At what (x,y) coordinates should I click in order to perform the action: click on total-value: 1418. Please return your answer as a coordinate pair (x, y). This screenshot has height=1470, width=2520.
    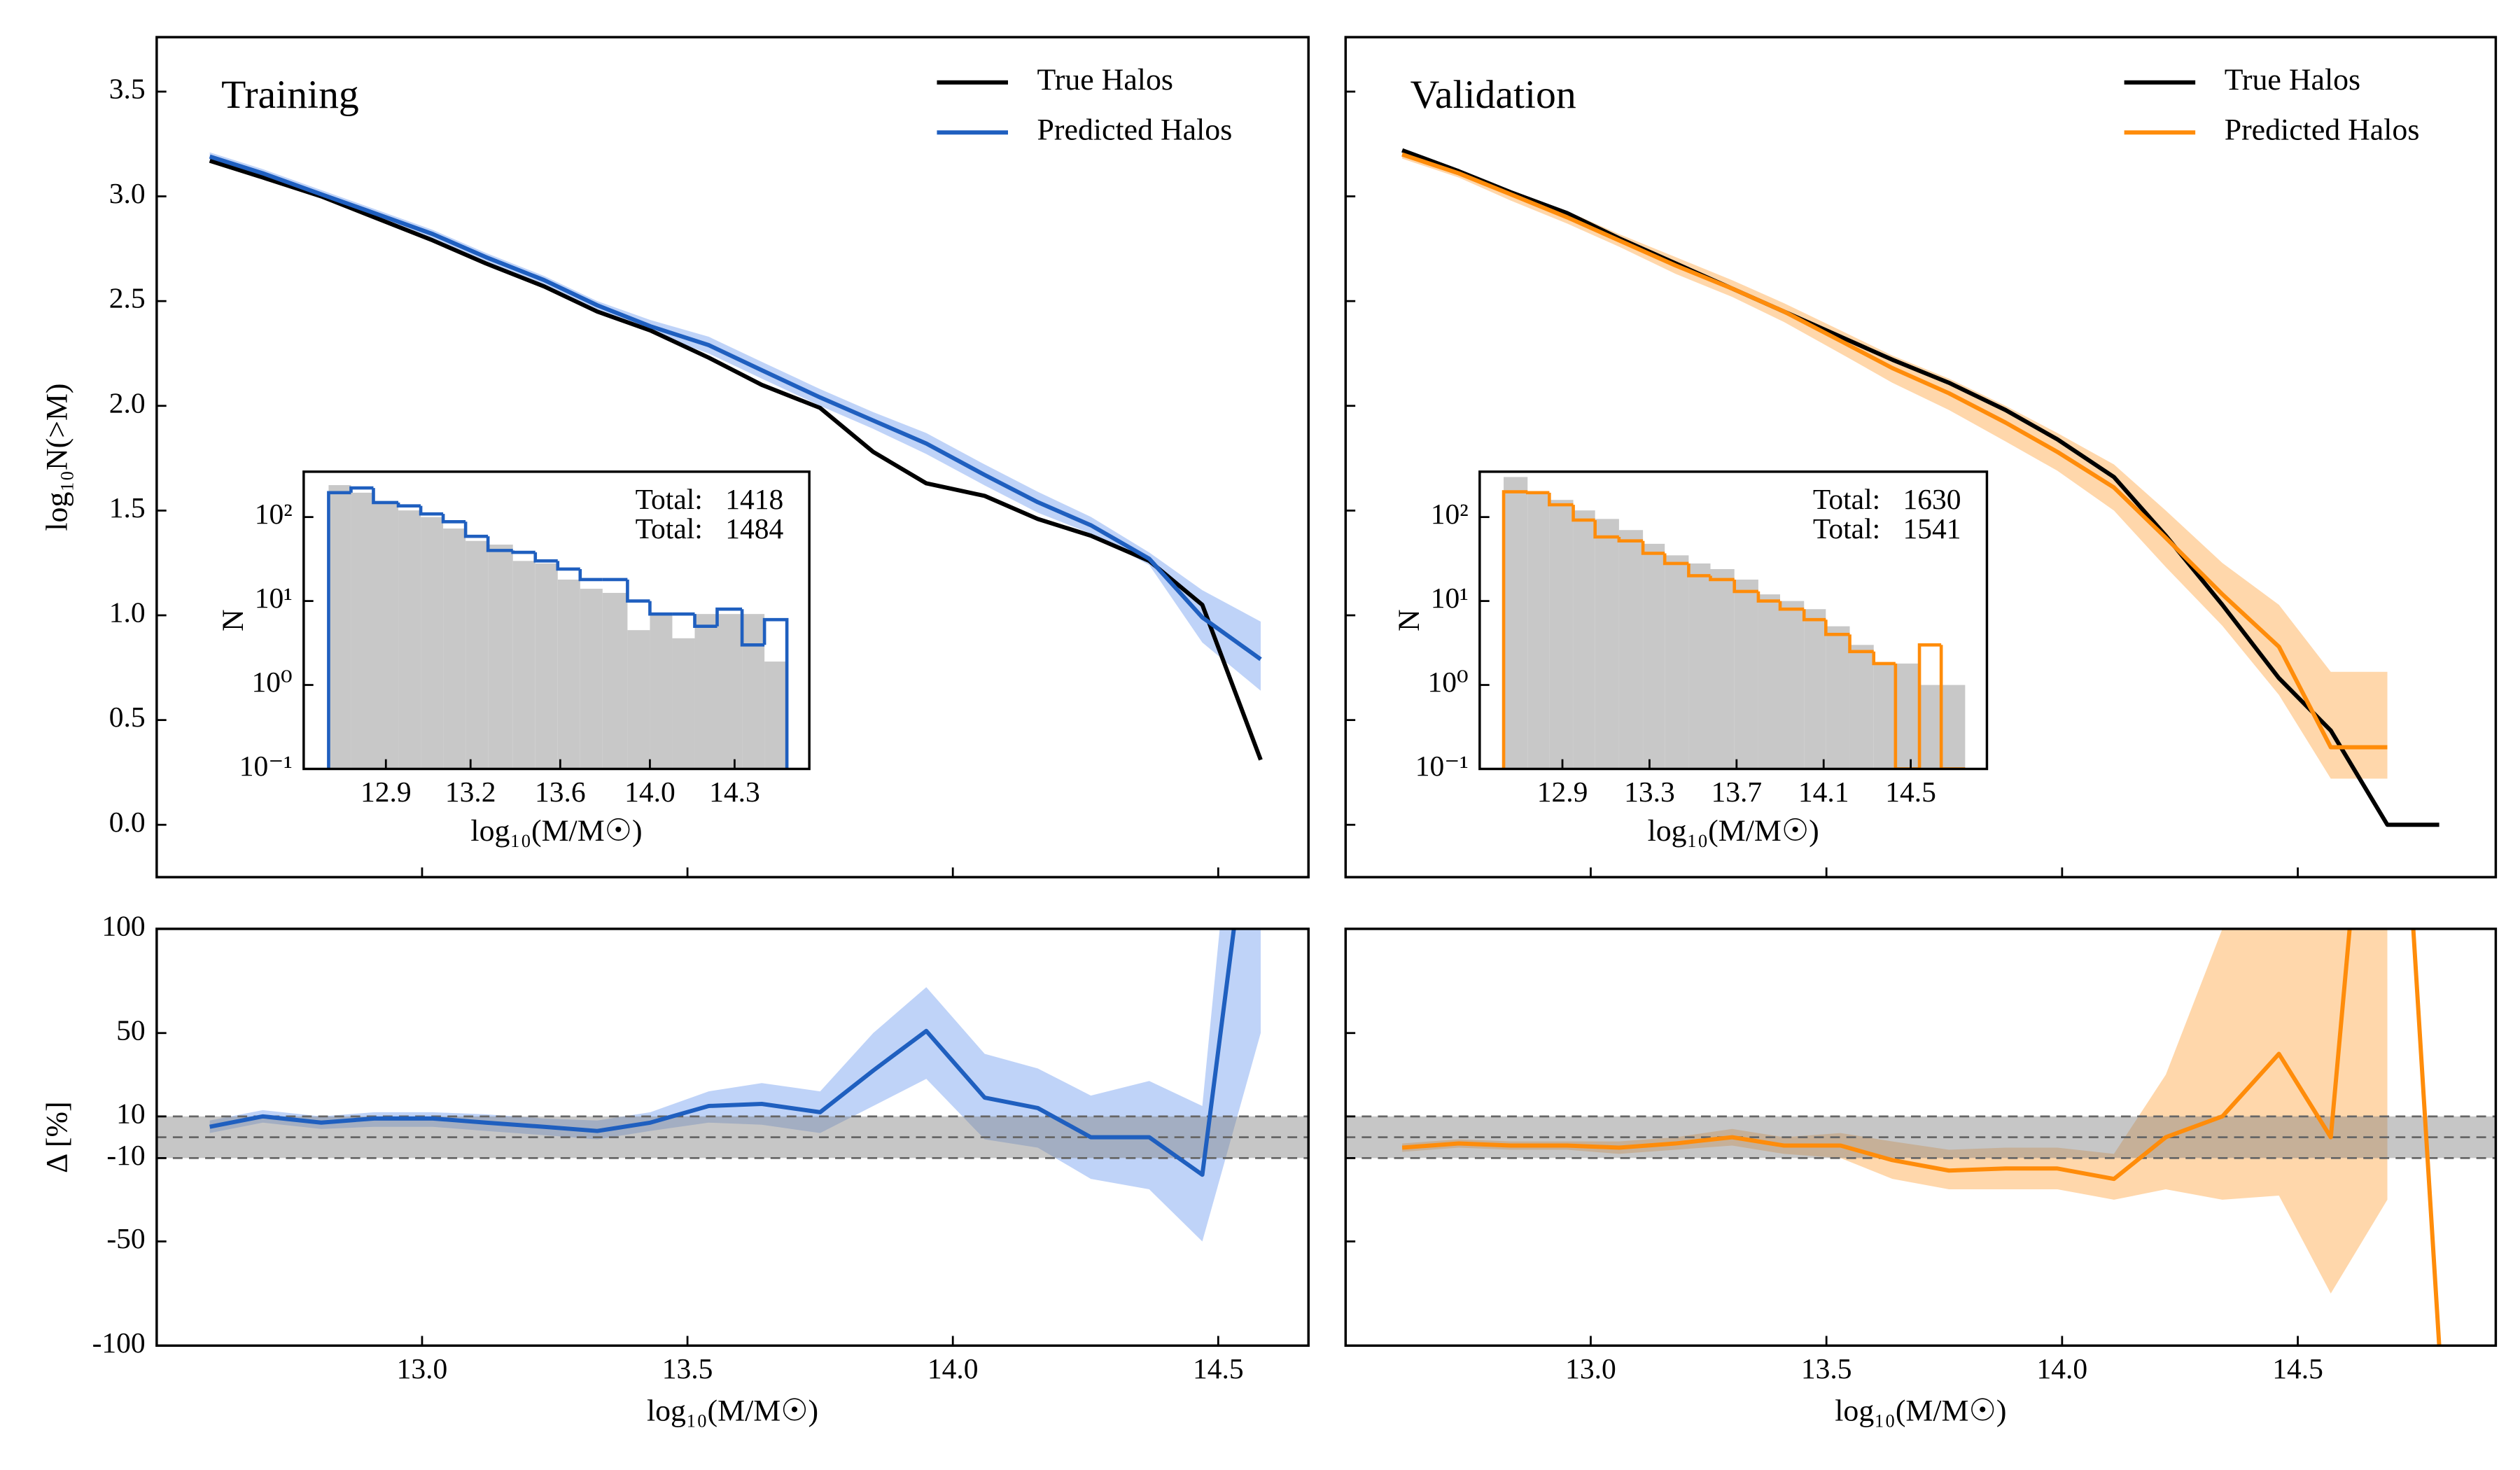
    Looking at the image, I should click on (754, 499).